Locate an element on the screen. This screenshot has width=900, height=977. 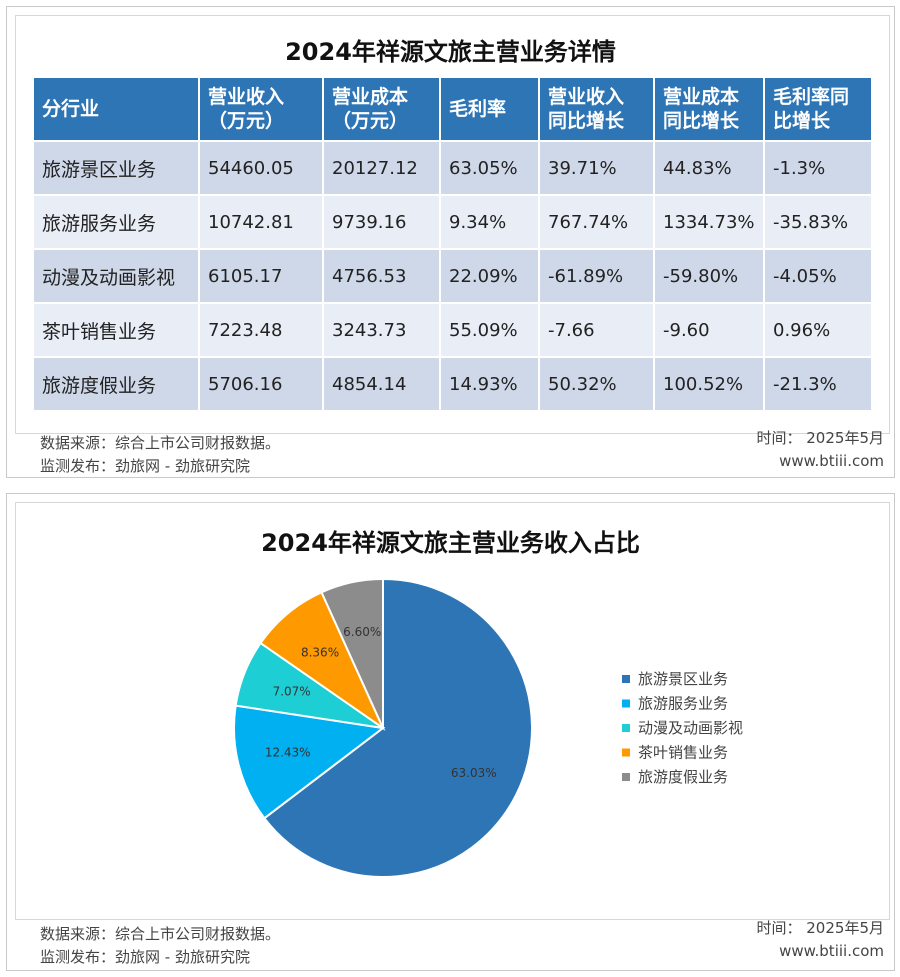
table-cell: -4.05% is located at coordinates (818, 275).